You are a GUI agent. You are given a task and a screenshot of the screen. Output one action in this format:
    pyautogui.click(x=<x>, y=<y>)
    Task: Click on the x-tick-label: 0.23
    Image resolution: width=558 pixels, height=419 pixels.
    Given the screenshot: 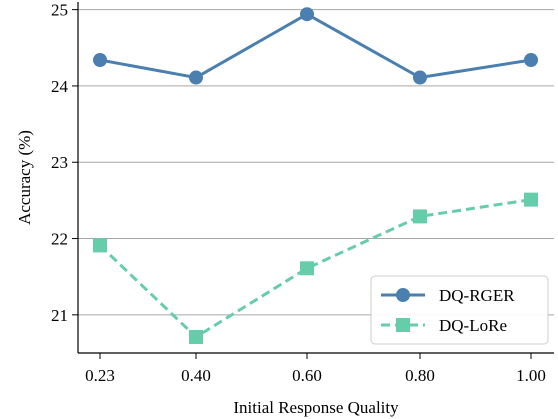 What is the action you would take?
    pyautogui.click(x=100, y=375)
    